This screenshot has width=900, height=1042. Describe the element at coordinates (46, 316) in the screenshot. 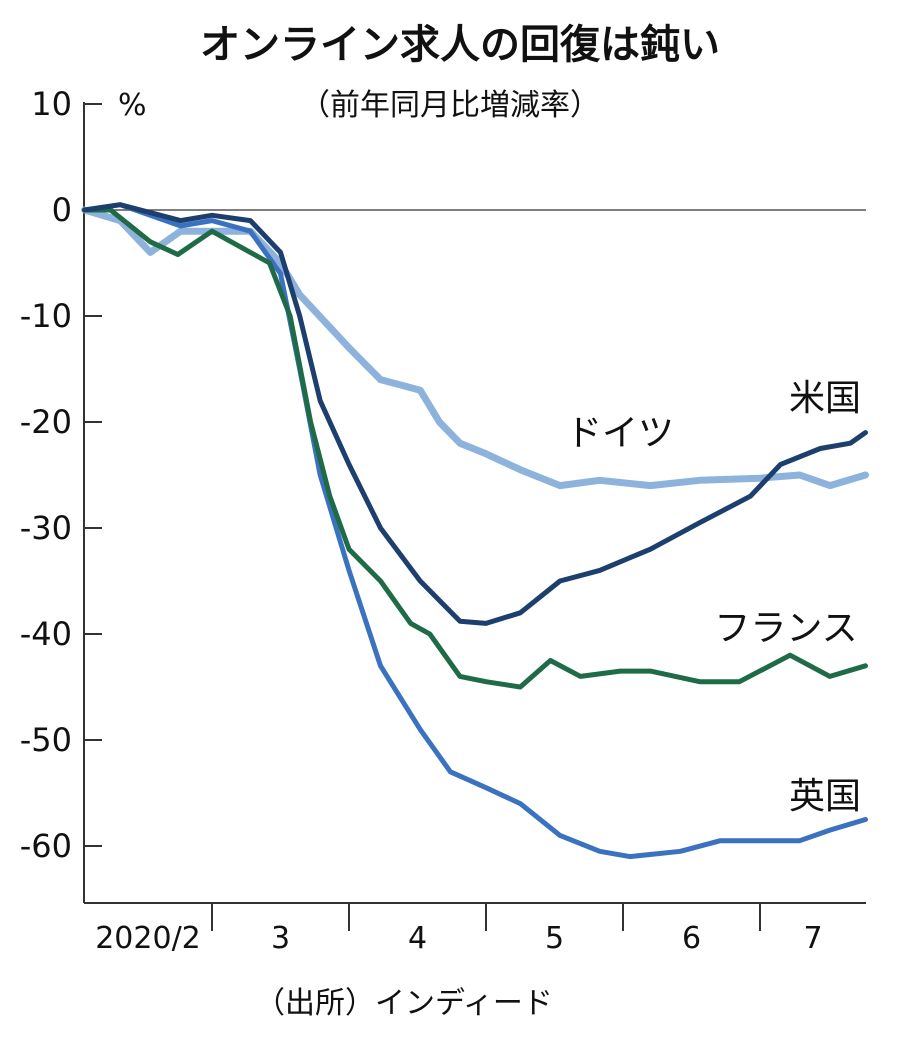

I see `y-tick-label: -10` at that location.